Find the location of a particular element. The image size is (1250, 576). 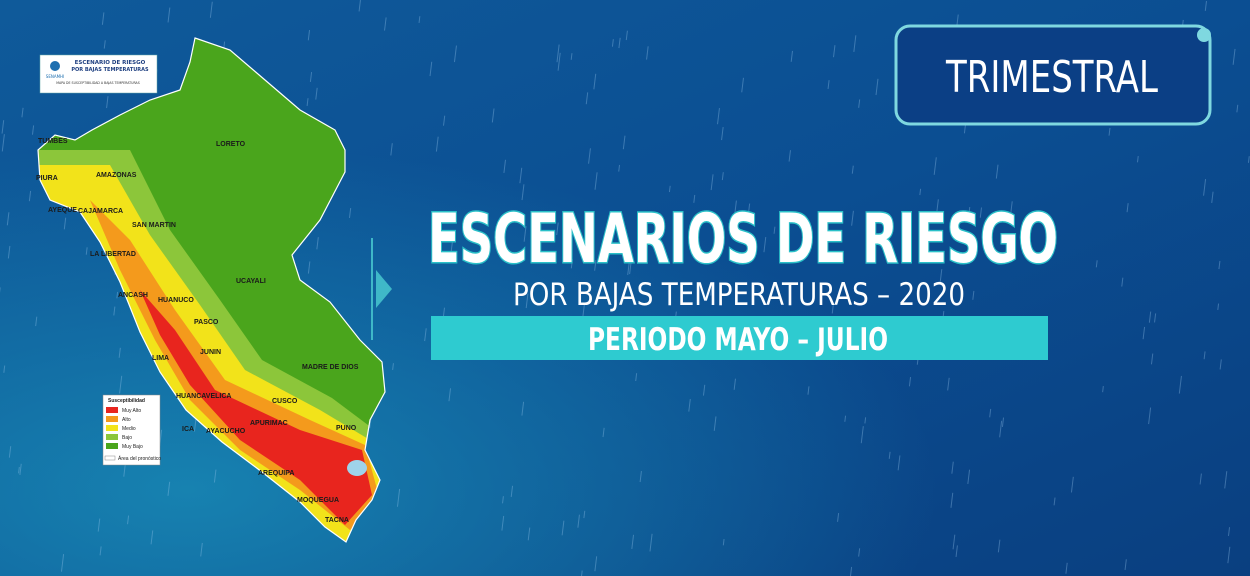

region-label: CAJAMARCA is located at coordinates (100, 211).